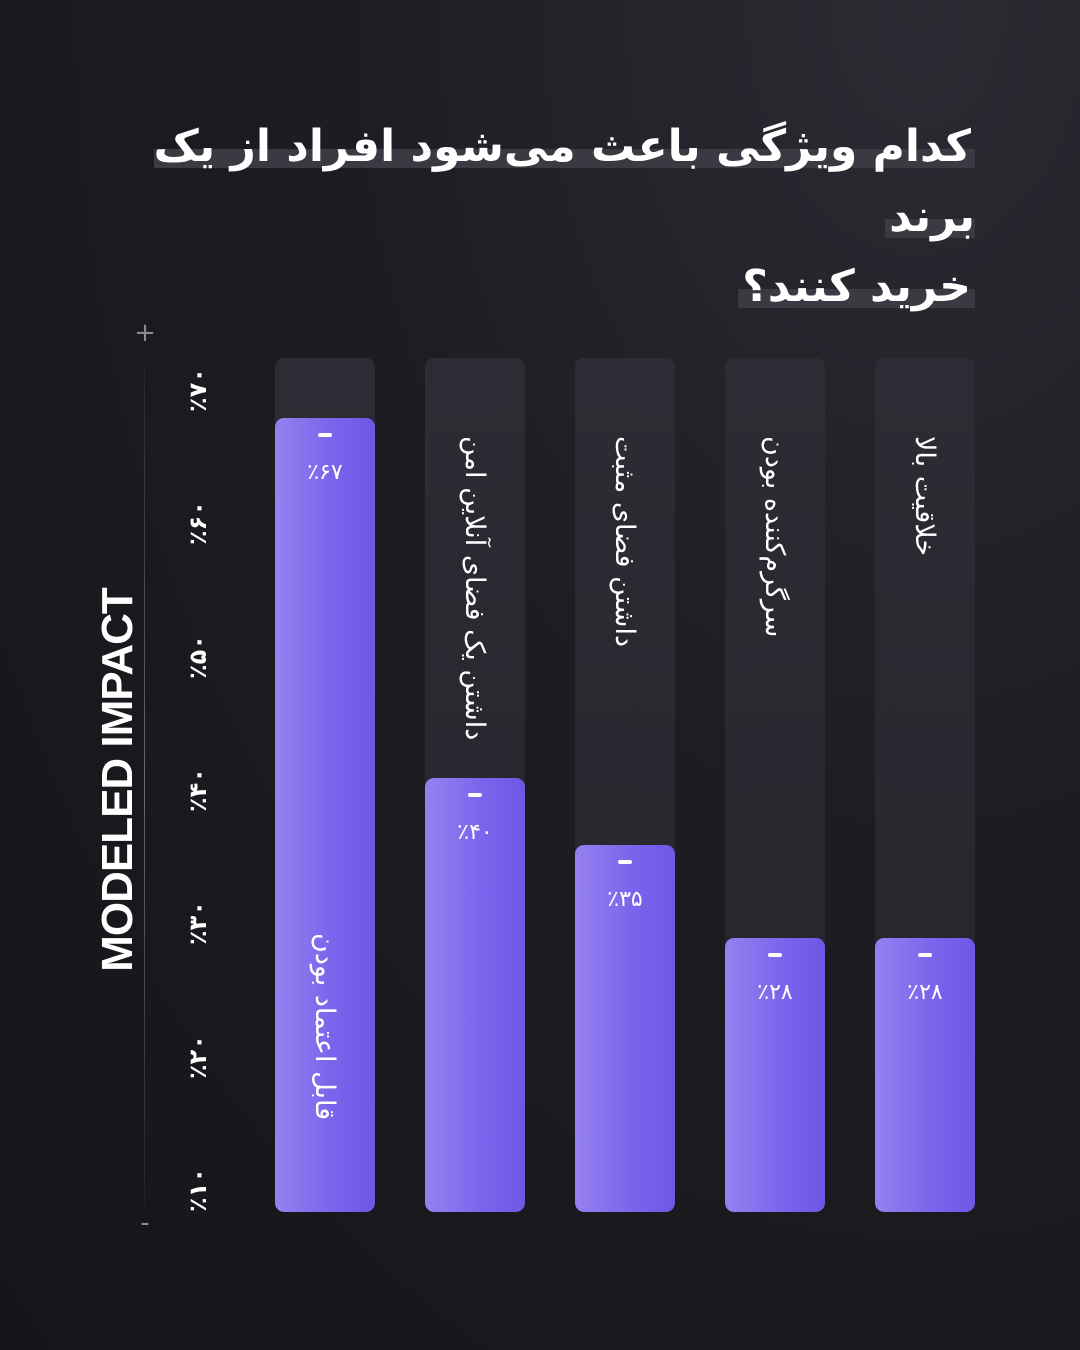 The width and height of the screenshot is (1080, 1350). Describe the element at coordinates (325, 815) in the screenshot. I see `bar: ٪۶۷` at that location.